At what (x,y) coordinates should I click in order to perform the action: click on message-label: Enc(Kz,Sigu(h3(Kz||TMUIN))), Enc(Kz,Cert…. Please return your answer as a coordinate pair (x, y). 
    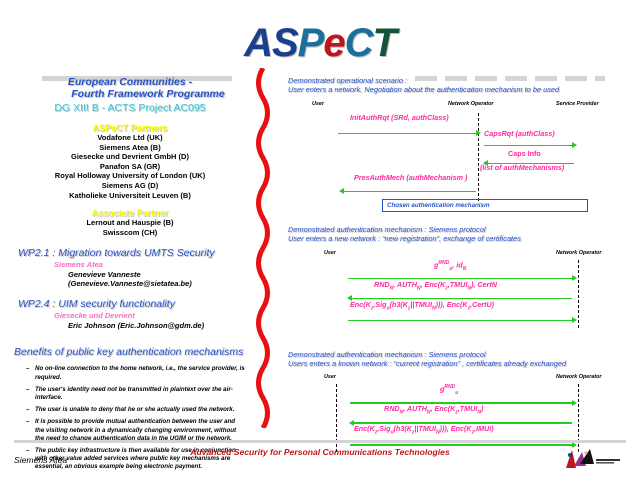
    Looking at the image, I should click on (422, 305).